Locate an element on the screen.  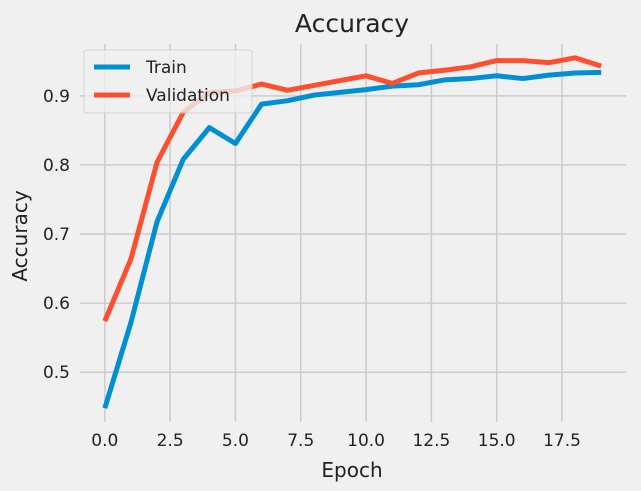
x-axis-label: Epoch is located at coordinates (351, 470).